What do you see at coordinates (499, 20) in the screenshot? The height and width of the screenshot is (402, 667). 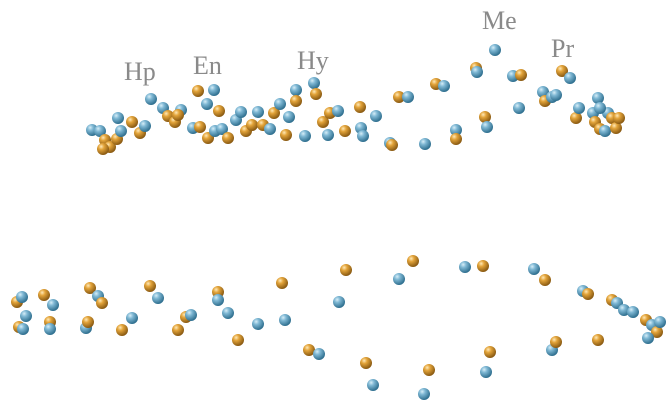 I see `label-me: Me` at bounding box center [499, 20].